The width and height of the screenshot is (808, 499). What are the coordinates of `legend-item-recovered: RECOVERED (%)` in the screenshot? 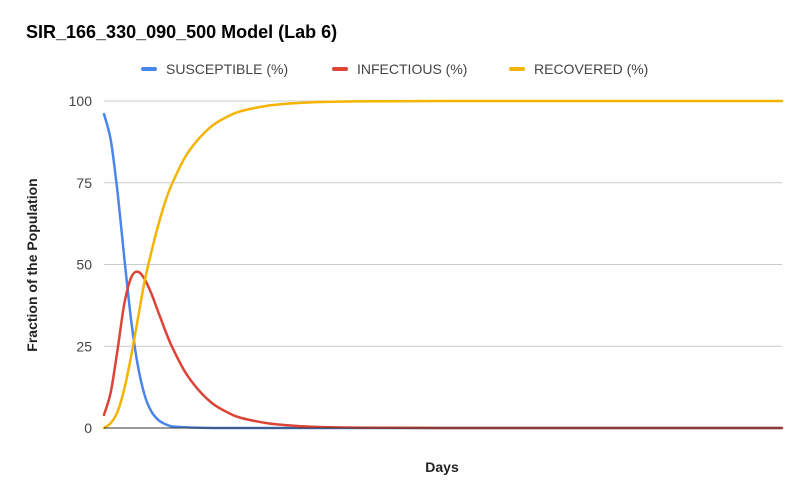 It's located at (578, 69).